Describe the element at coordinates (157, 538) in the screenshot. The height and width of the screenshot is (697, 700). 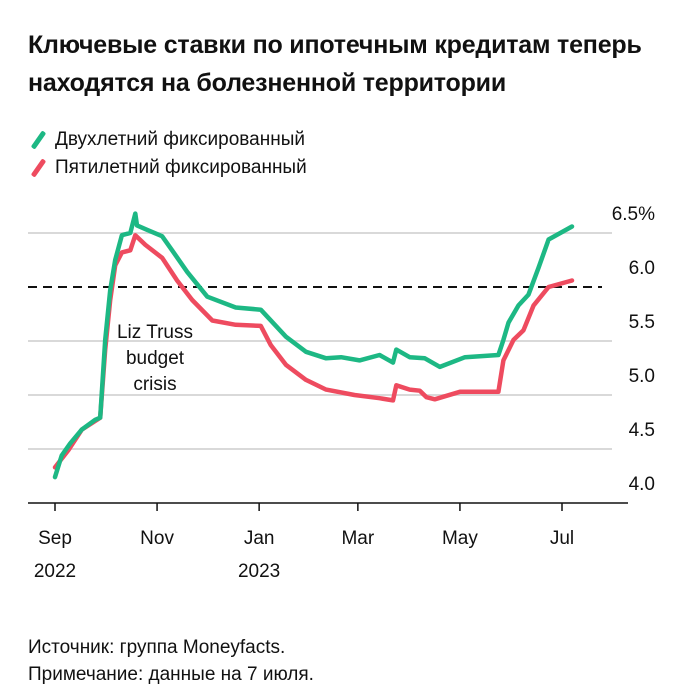
I see `x-tick-label: Nov` at that location.